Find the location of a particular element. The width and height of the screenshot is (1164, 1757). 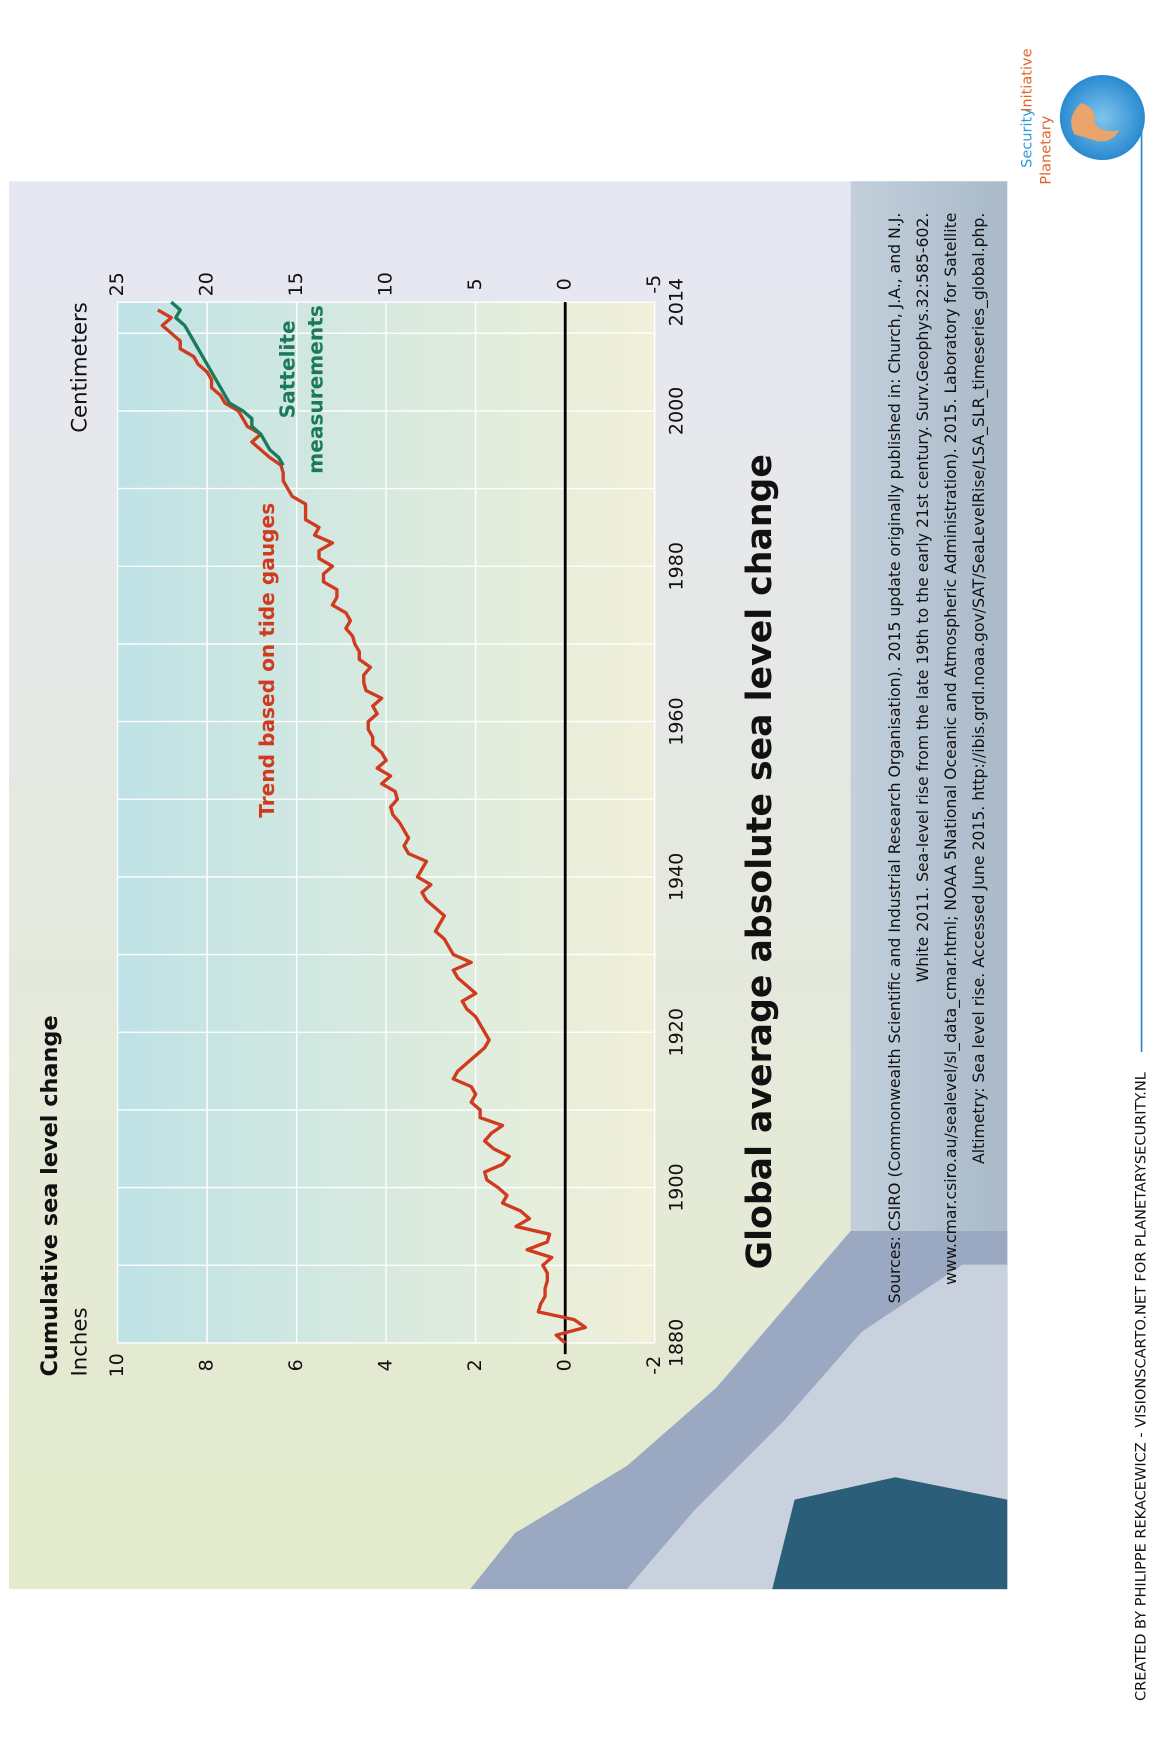

water is located at coordinates (890, 1533).